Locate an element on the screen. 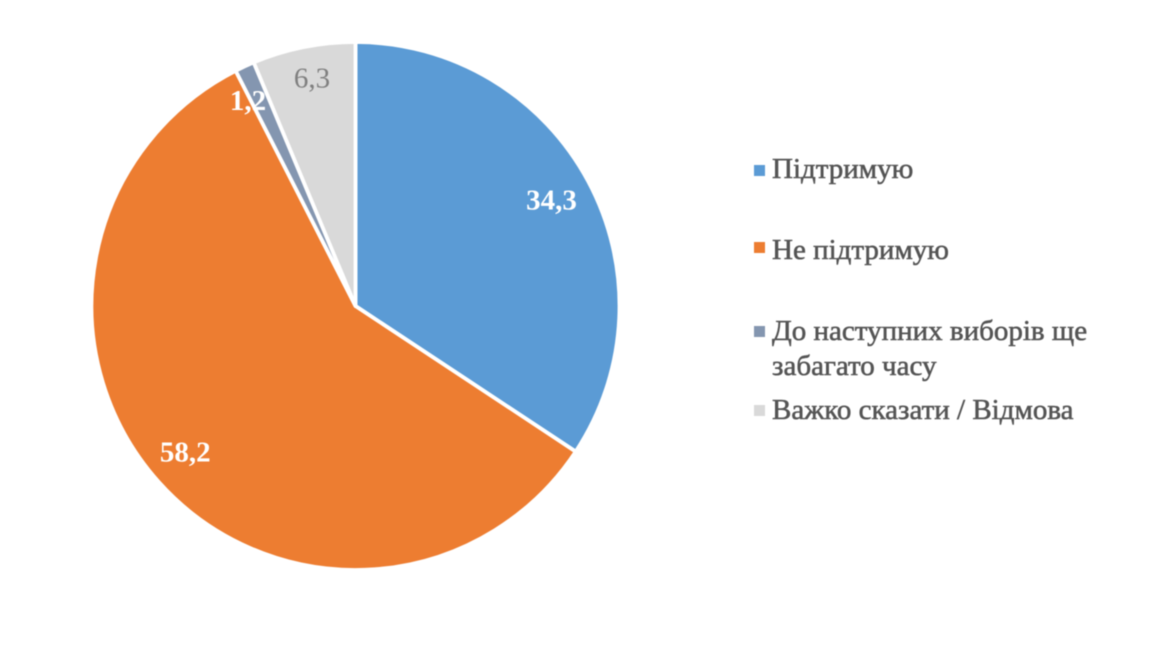 The width and height of the screenshot is (1173, 657). svg-text: 34,3 is located at coordinates (551, 201).